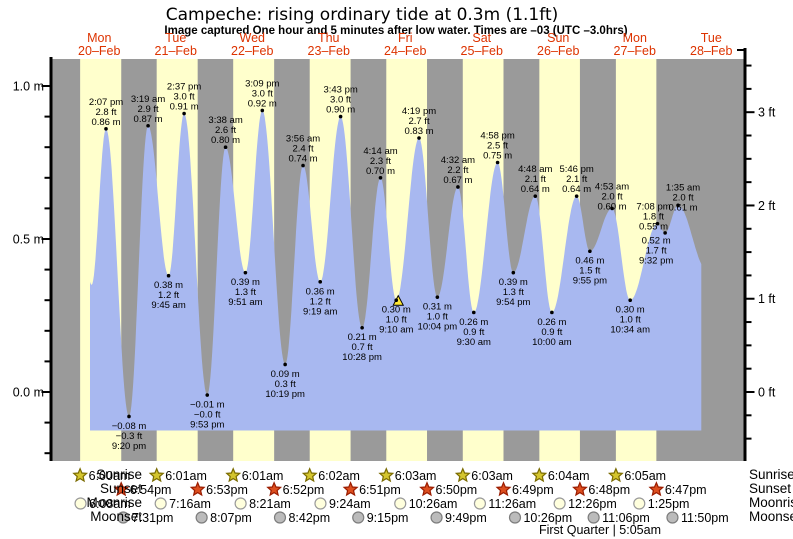 This screenshot has height=539, width=793. I want to click on tide-annotation-high: 0.74 m, so click(303, 159).